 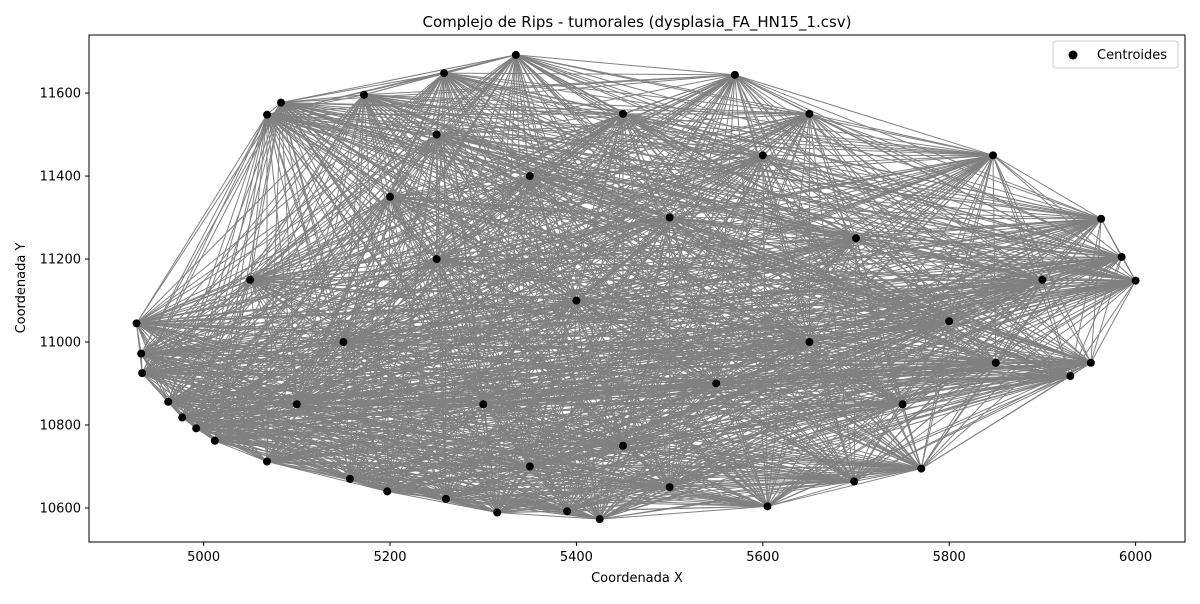 I want to click on legend-label: Centroides, so click(x=1132, y=55).